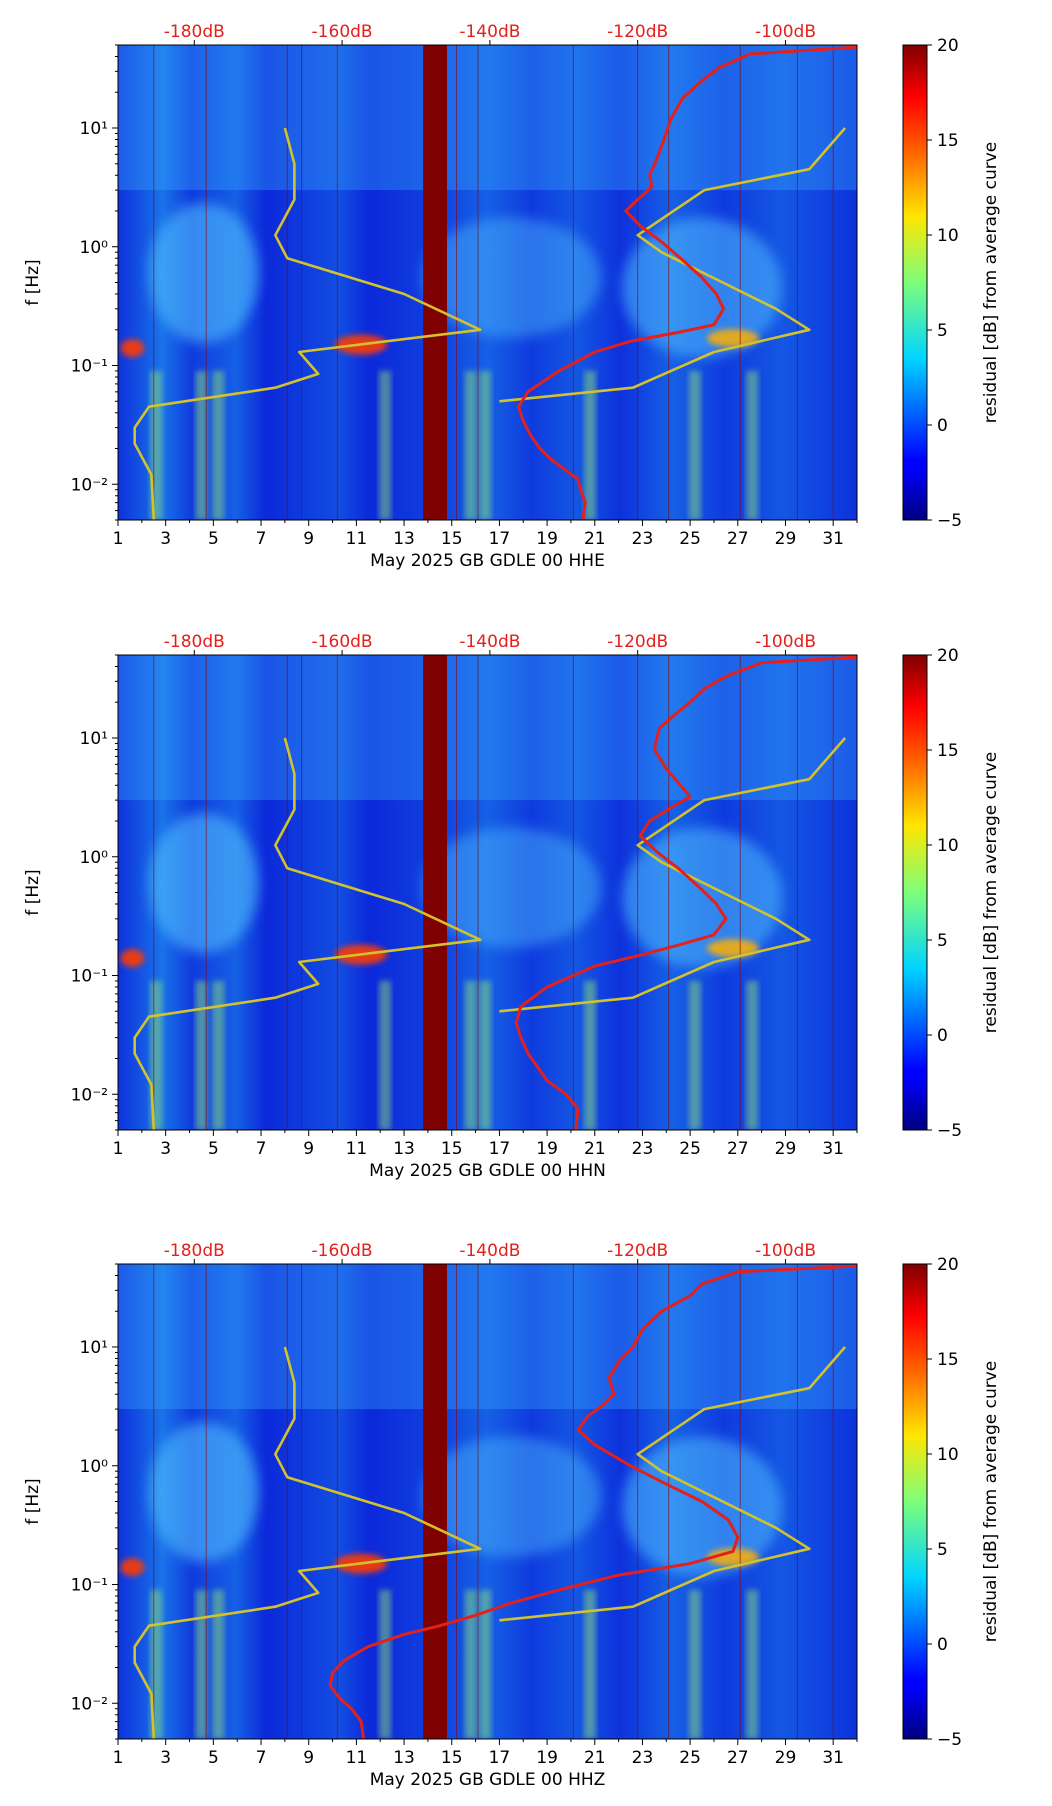 This screenshot has height=1806, width=1052. I want to click on y-axis-label: f [Hz], so click(33, 282).